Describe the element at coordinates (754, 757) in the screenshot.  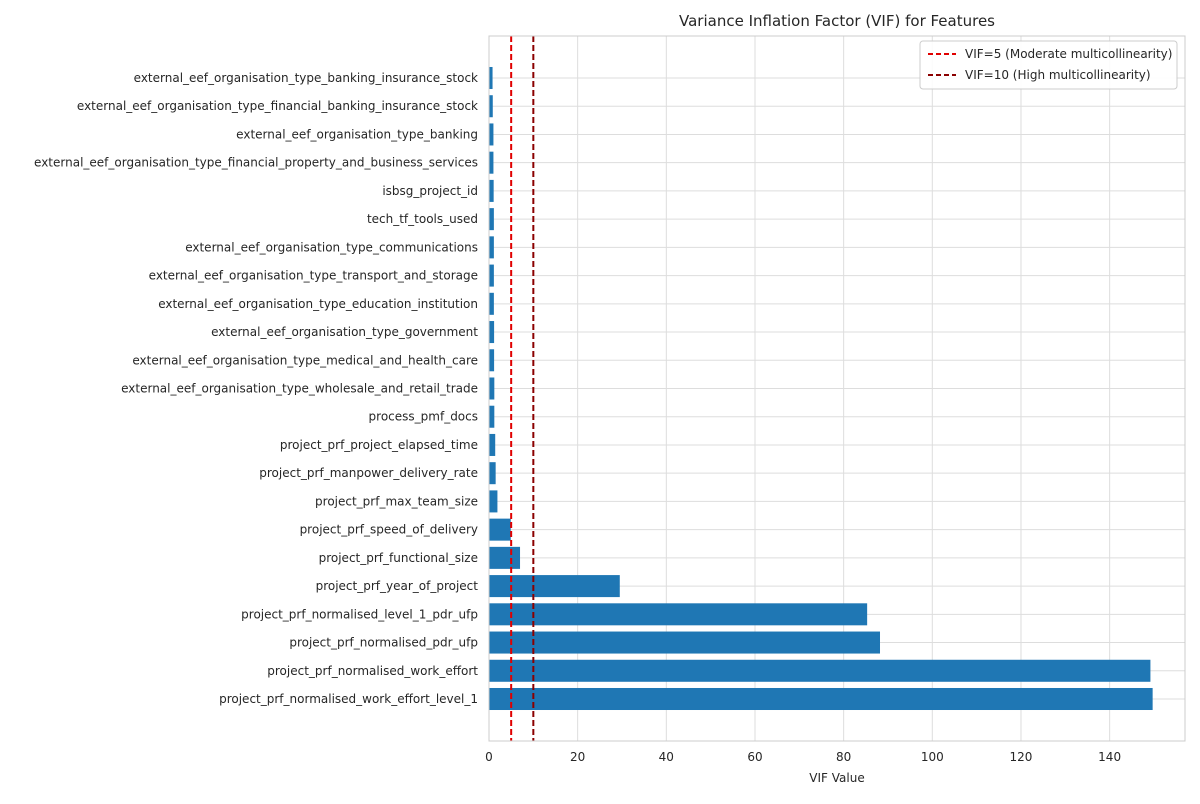
I see `x-tick-label: 60` at that location.